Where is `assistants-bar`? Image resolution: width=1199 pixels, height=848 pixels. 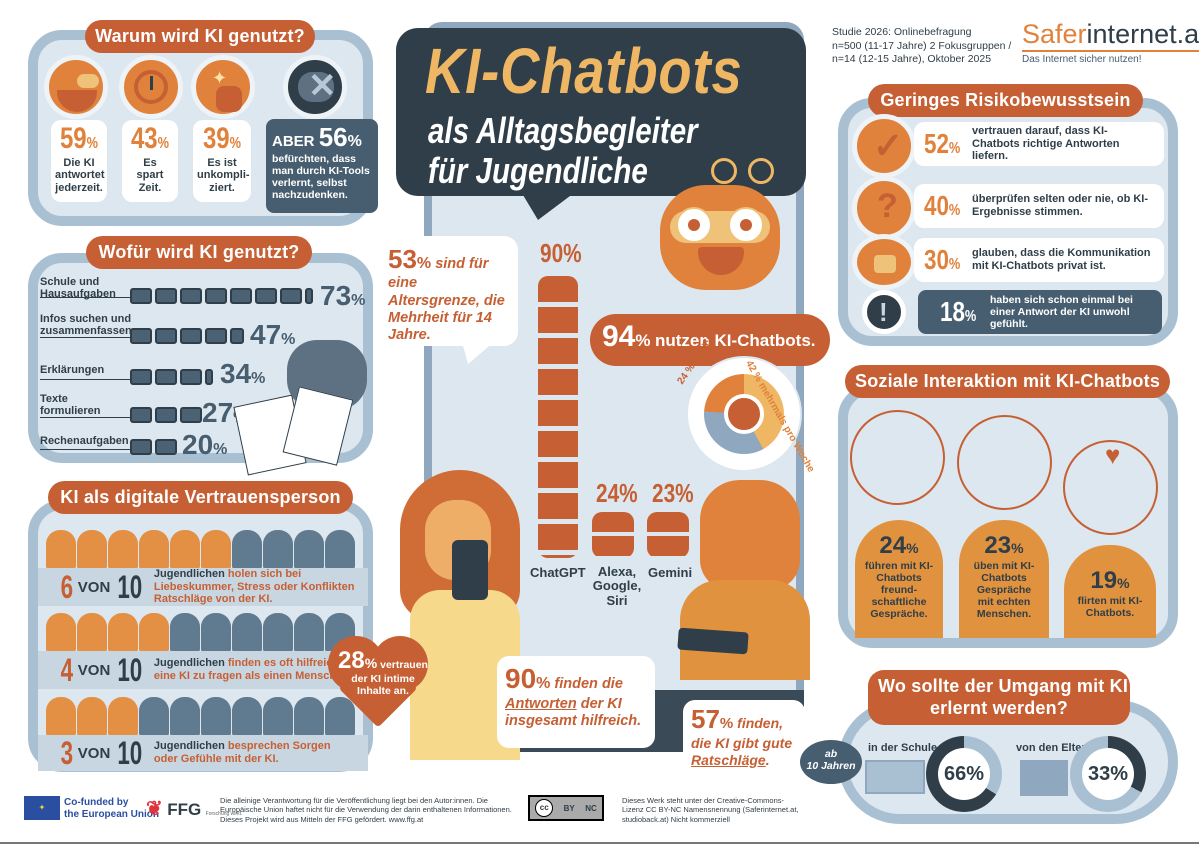
assistants-bar is located at coordinates (613, 535).